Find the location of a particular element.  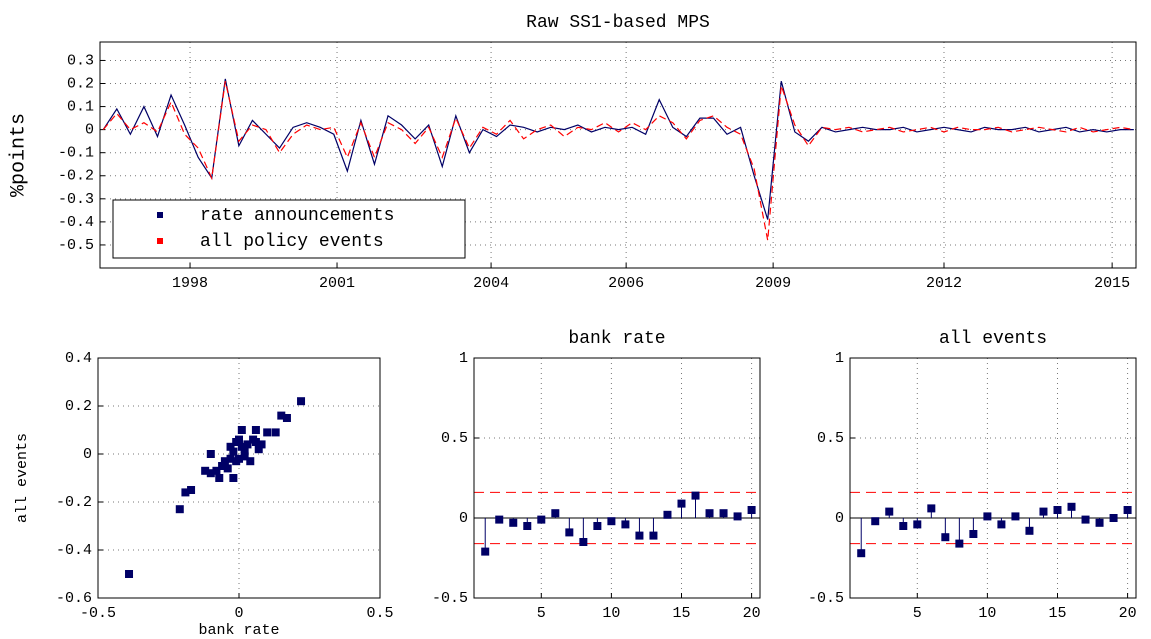

x-tick-label: 2009 is located at coordinates (773, 283).